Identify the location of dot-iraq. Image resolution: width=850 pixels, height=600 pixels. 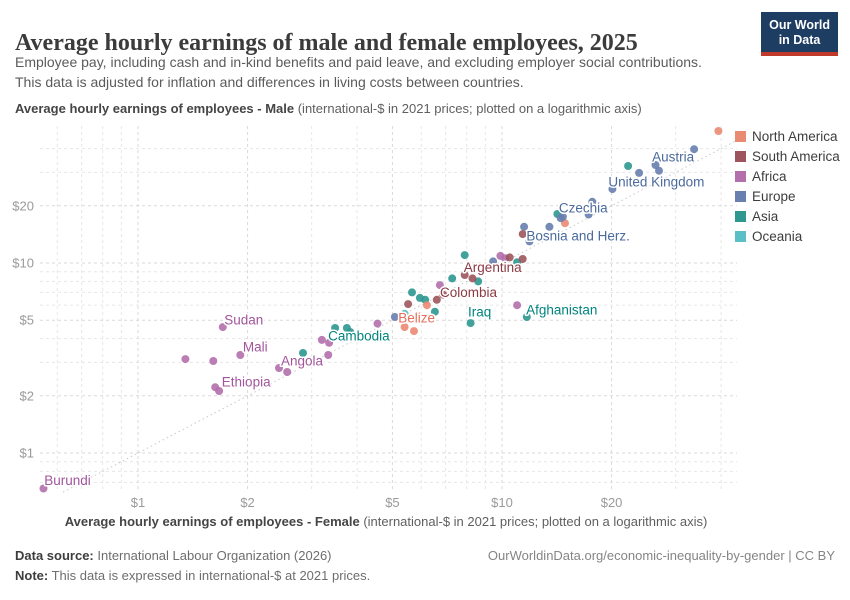
(470, 323).